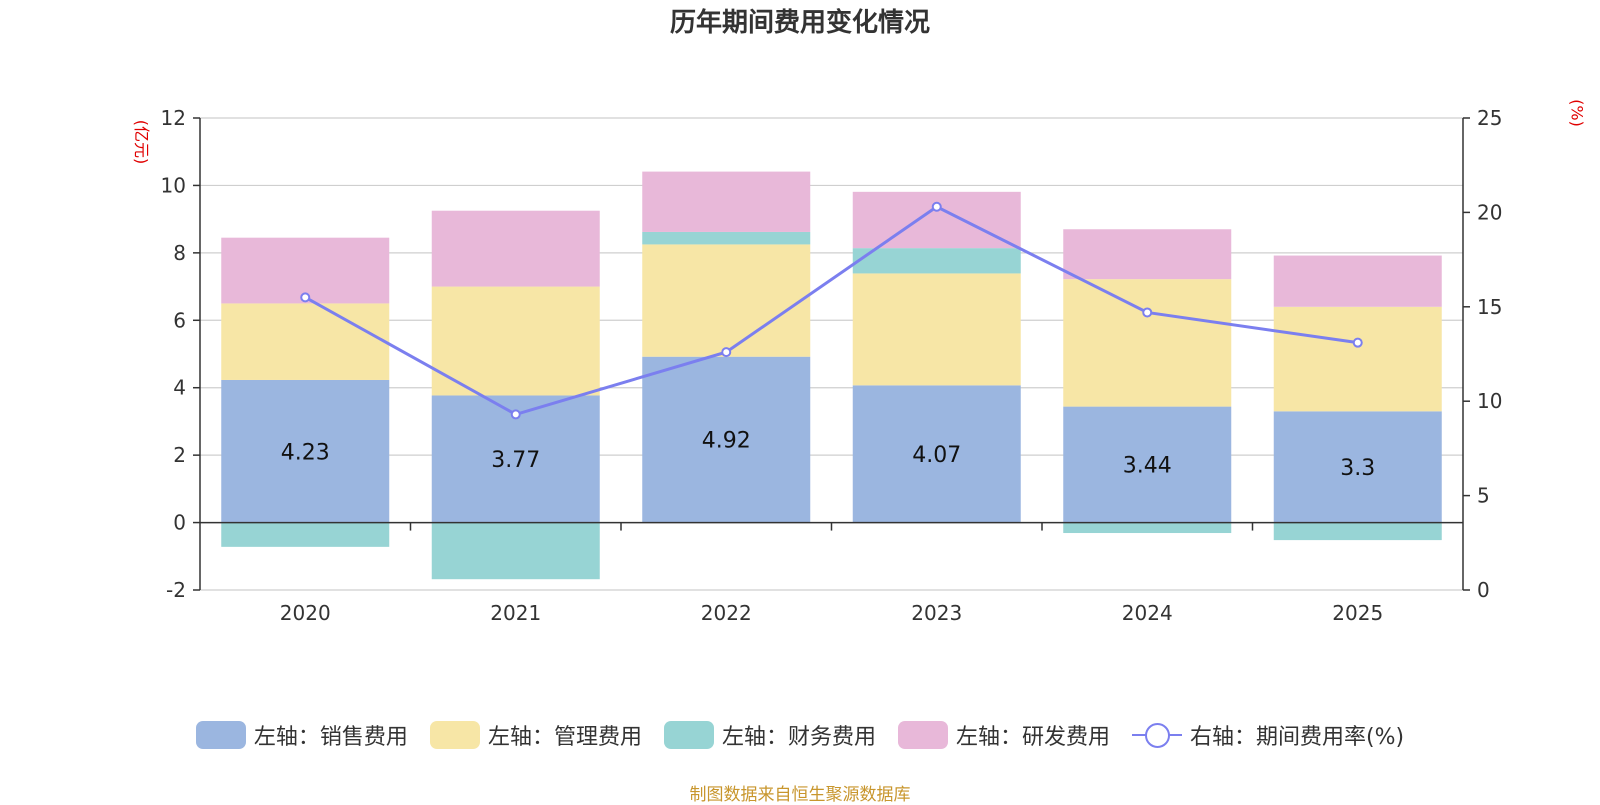  Describe the element at coordinates (220, 735) in the screenshot. I see `legend-swatch-sales` at that location.